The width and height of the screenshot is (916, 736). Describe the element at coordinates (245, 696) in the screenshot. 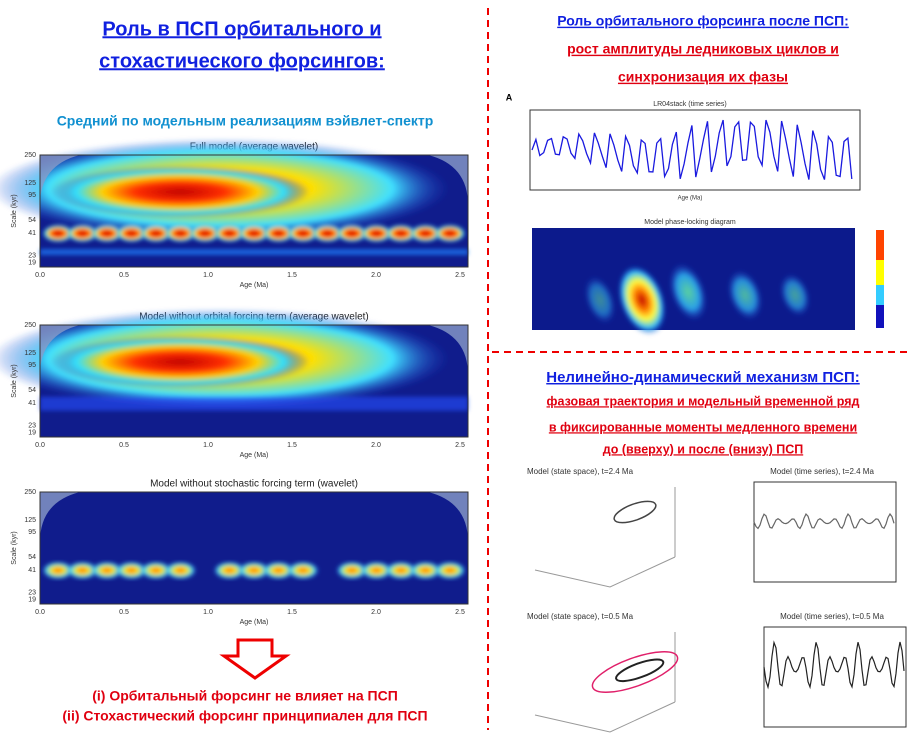

I see `conclusion: (i) Орбитальный форсинг не влияет на ПСП` at that location.